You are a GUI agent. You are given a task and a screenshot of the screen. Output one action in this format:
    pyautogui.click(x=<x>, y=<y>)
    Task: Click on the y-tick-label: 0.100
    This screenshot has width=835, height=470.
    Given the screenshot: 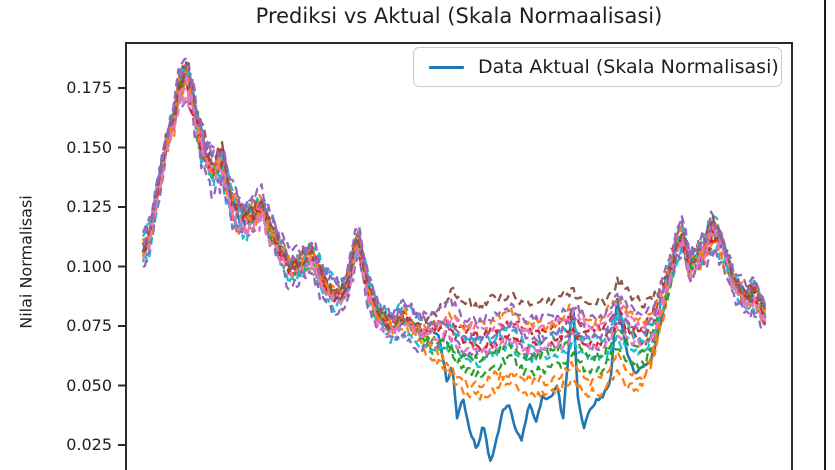 What is the action you would take?
    pyautogui.click(x=89, y=266)
    